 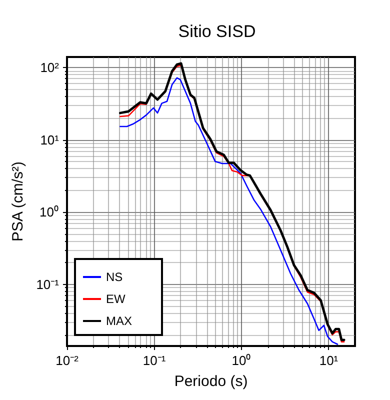 What do you see at coordinates (211, 381) in the screenshot?
I see `x-axis-title: Periodo (s)` at bounding box center [211, 381].